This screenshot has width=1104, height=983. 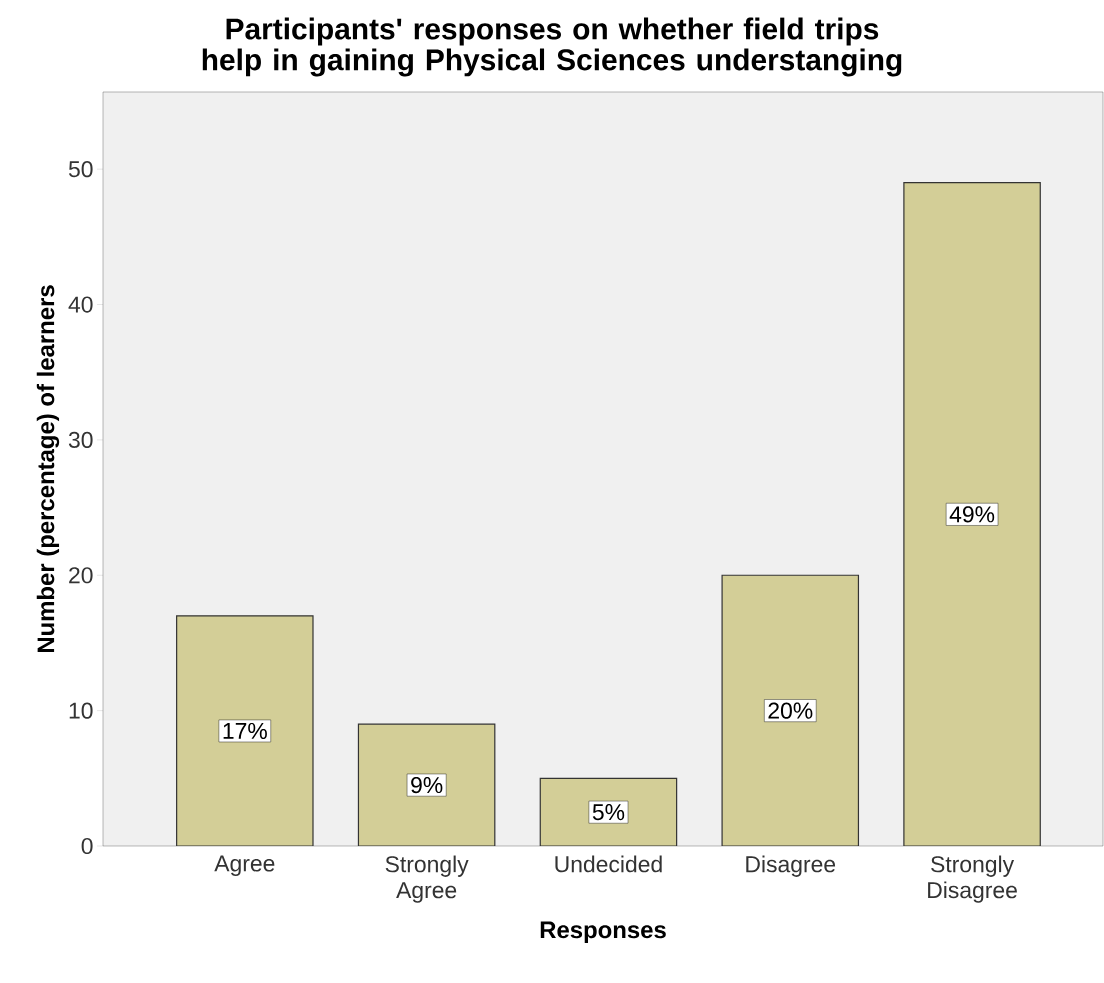 What do you see at coordinates (427, 879) in the screenshot?
I see `x-tick-label: Strongly Agree` at bounding box center [427, 879].